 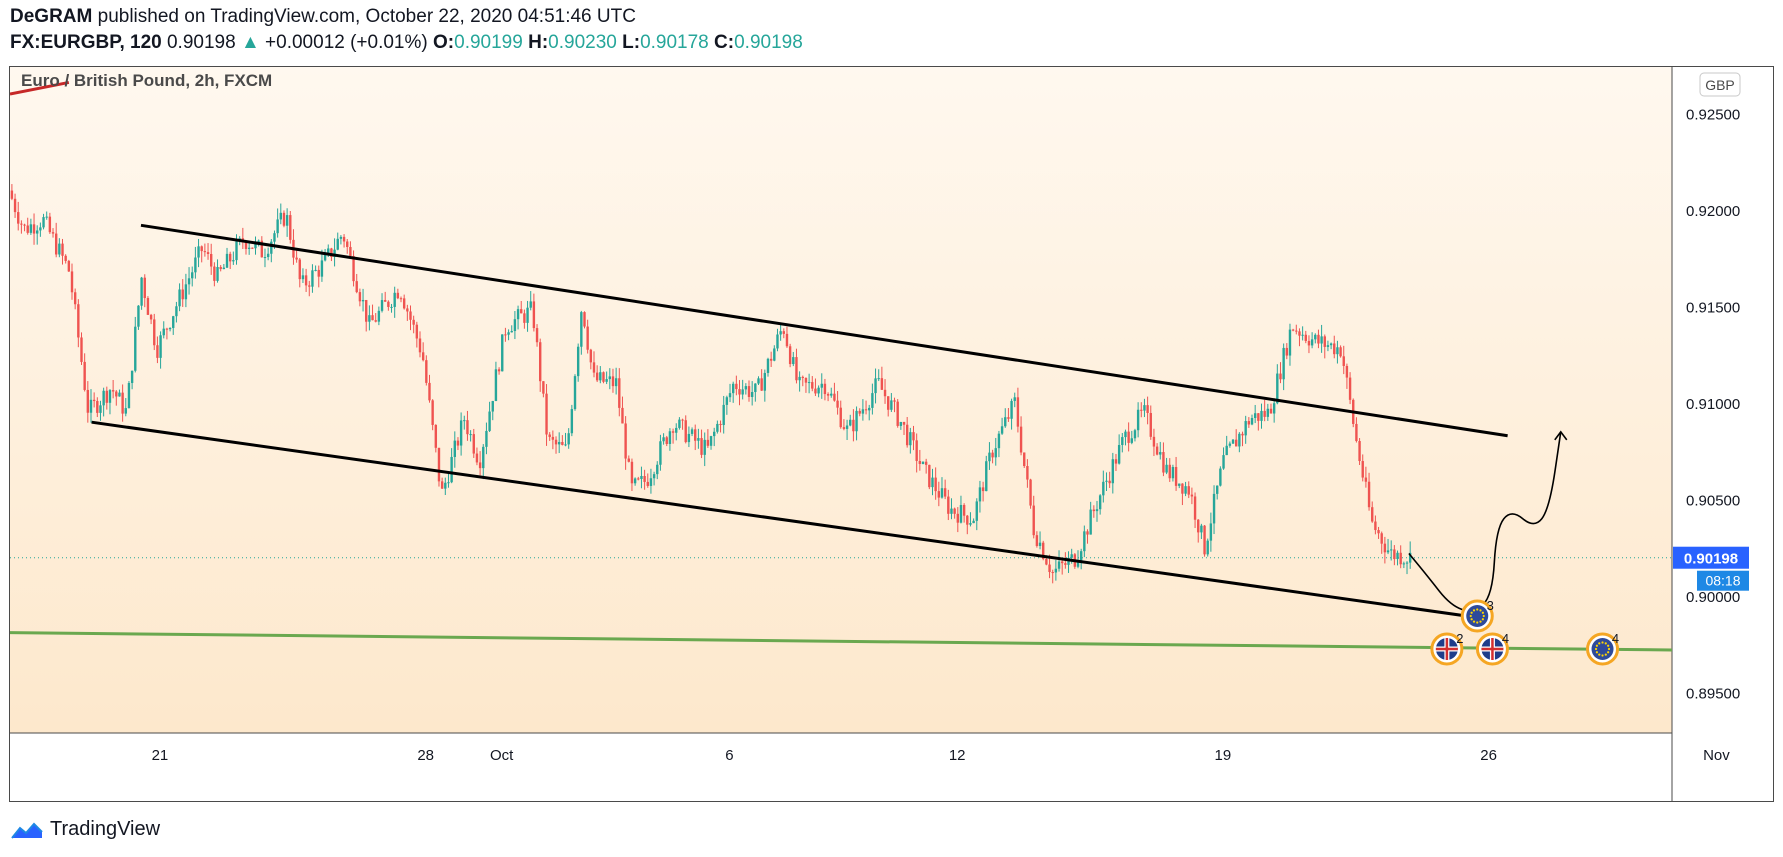 I want to click on tradingview-logo: TradingView, so click(x=85, y=829).